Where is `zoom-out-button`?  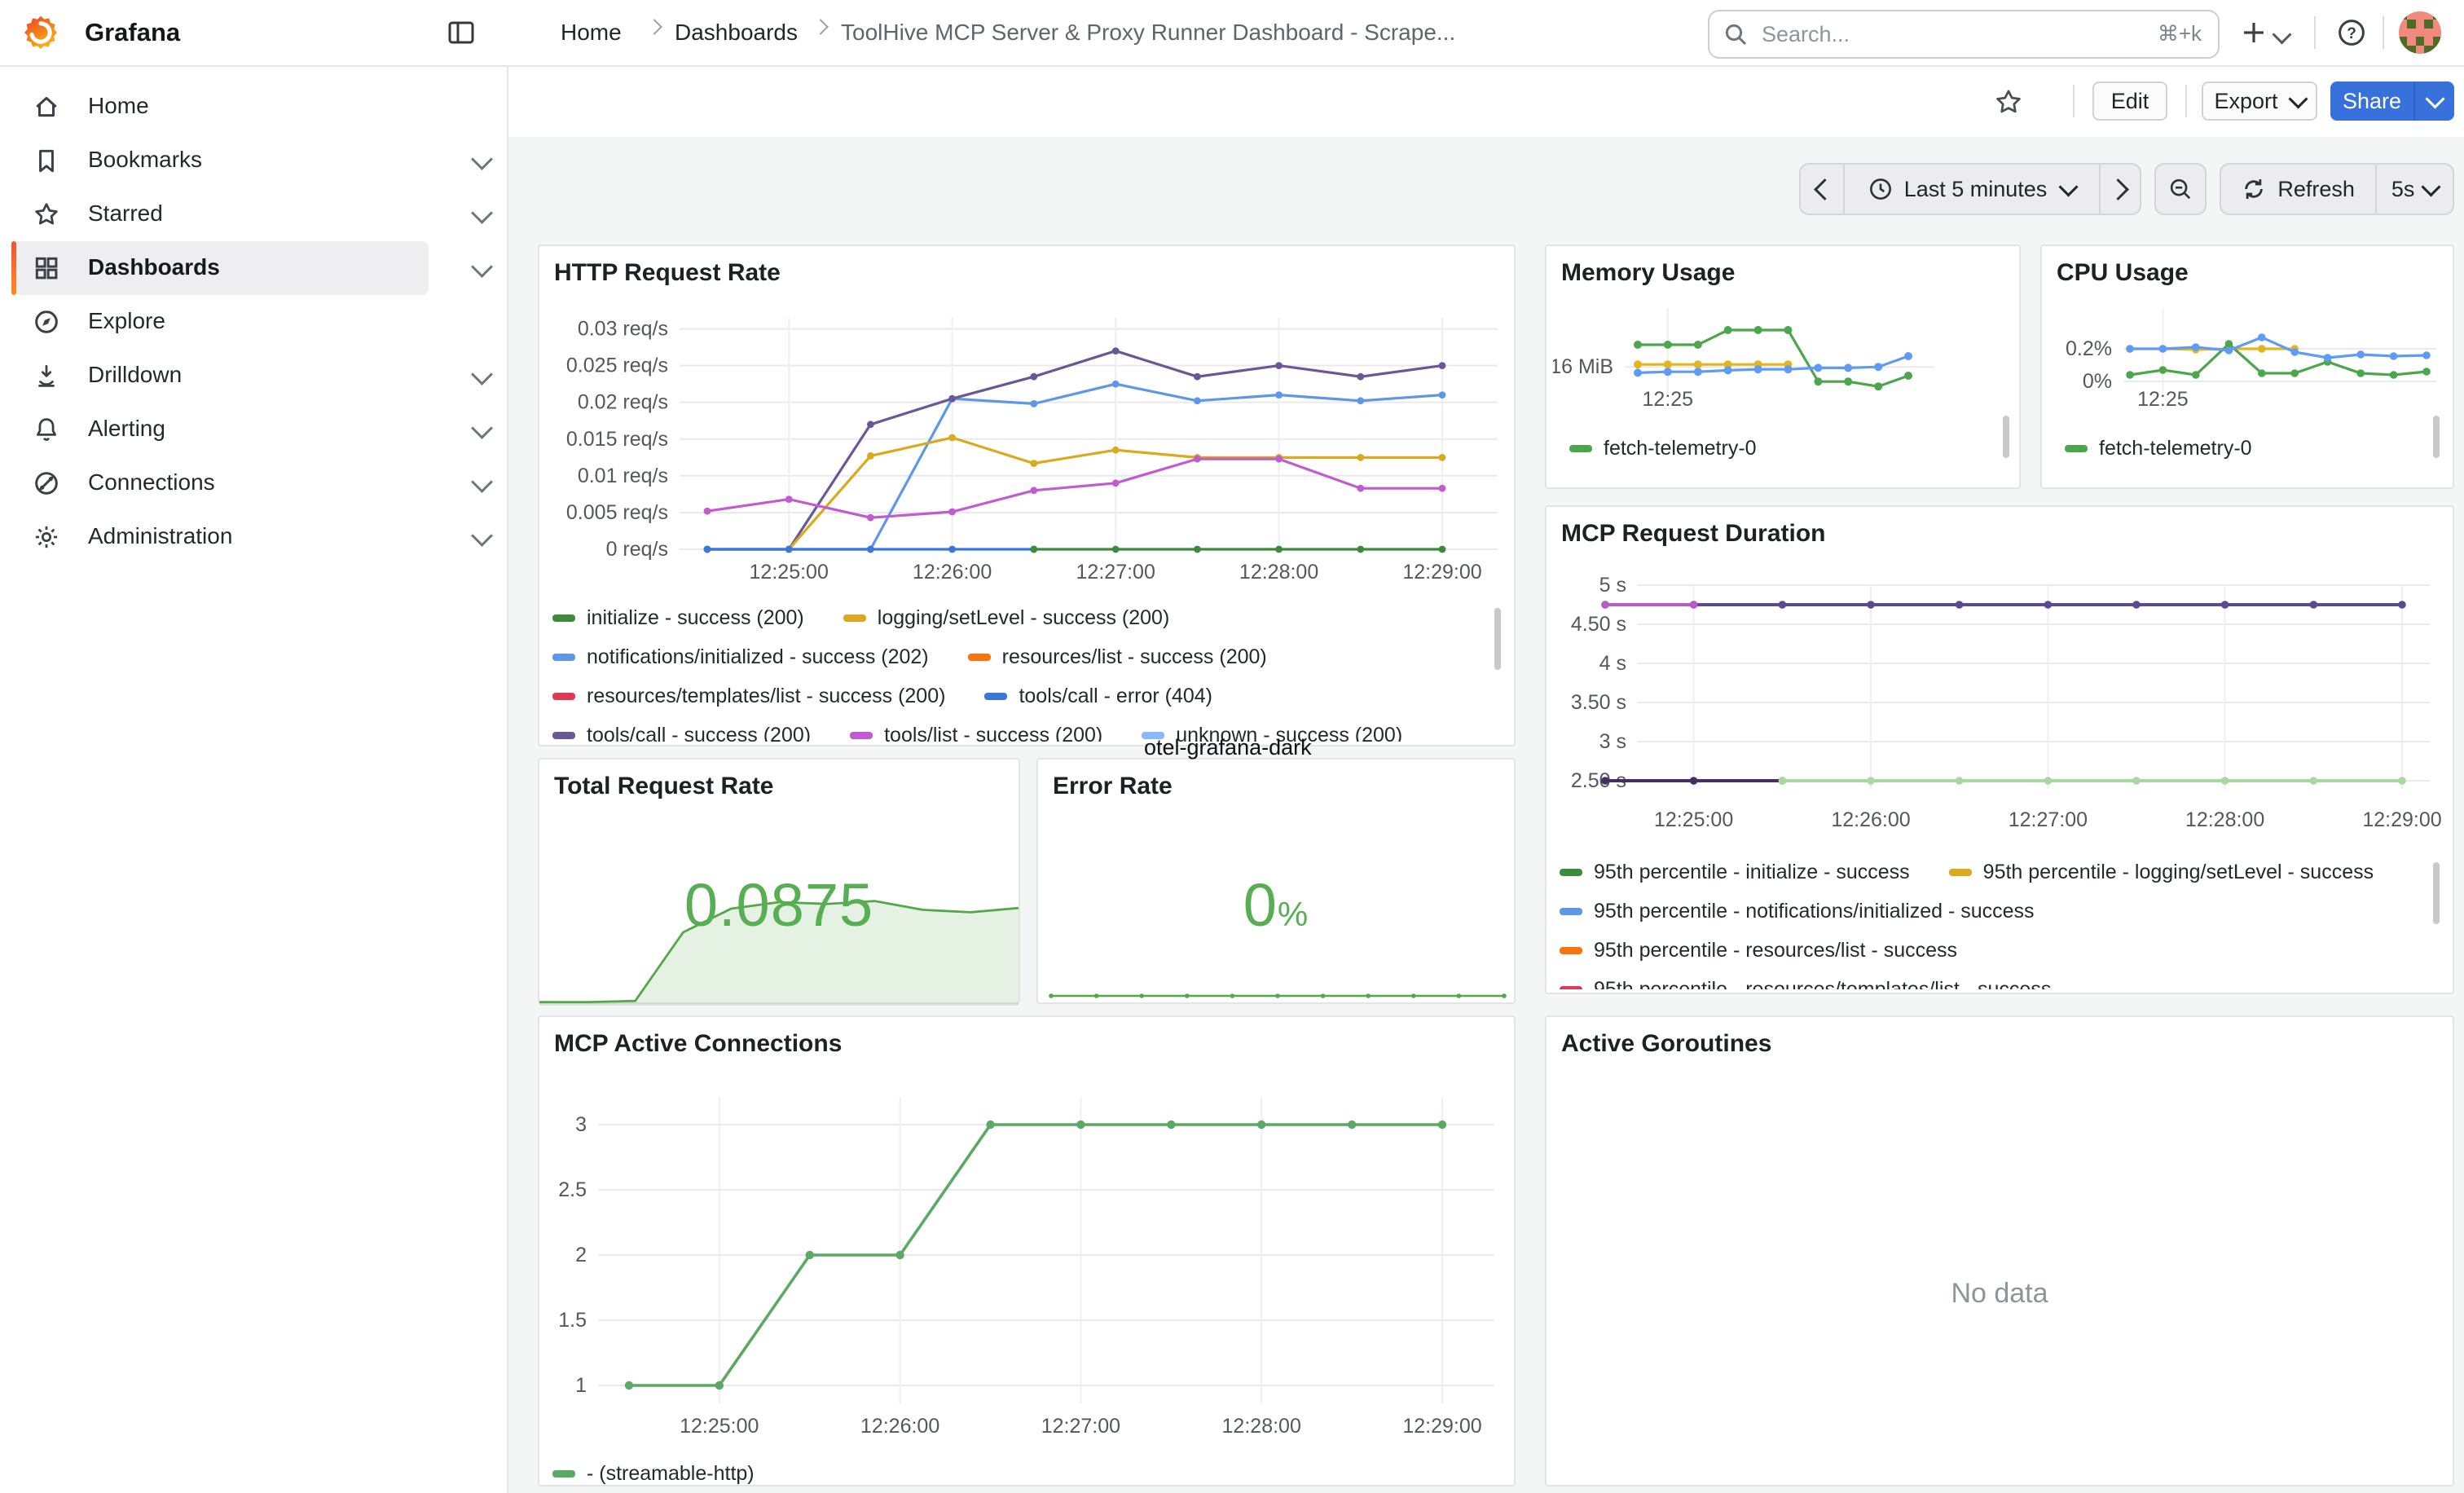
zoom-out-button is located at coordinates (2180, 189).